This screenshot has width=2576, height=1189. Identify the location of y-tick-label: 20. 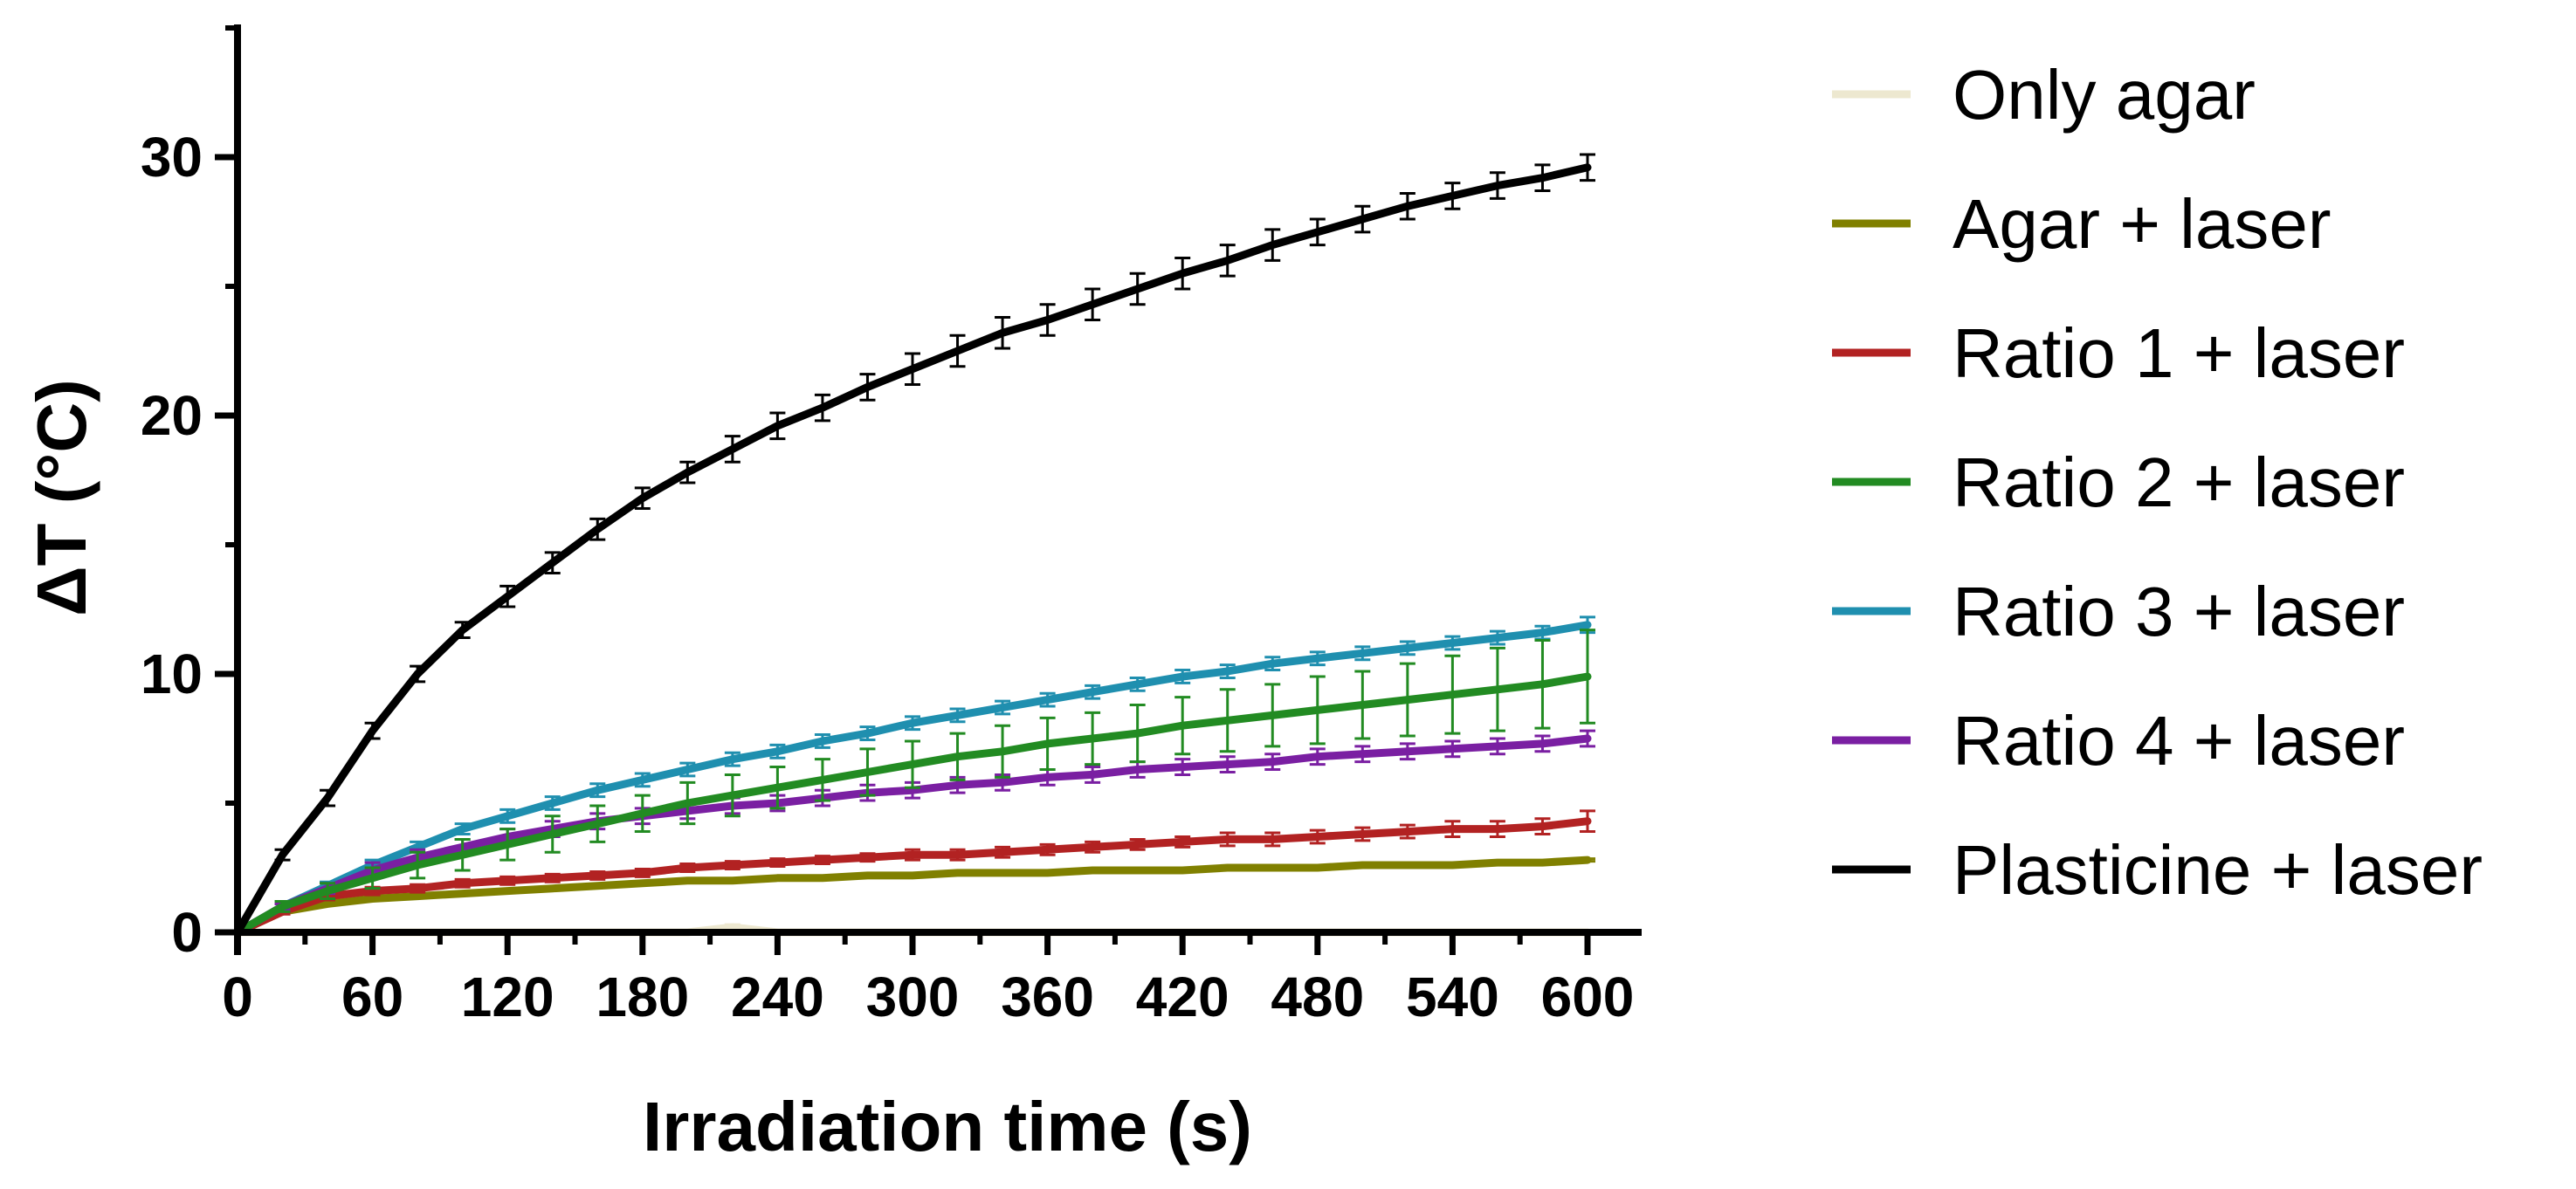
(172, 415).